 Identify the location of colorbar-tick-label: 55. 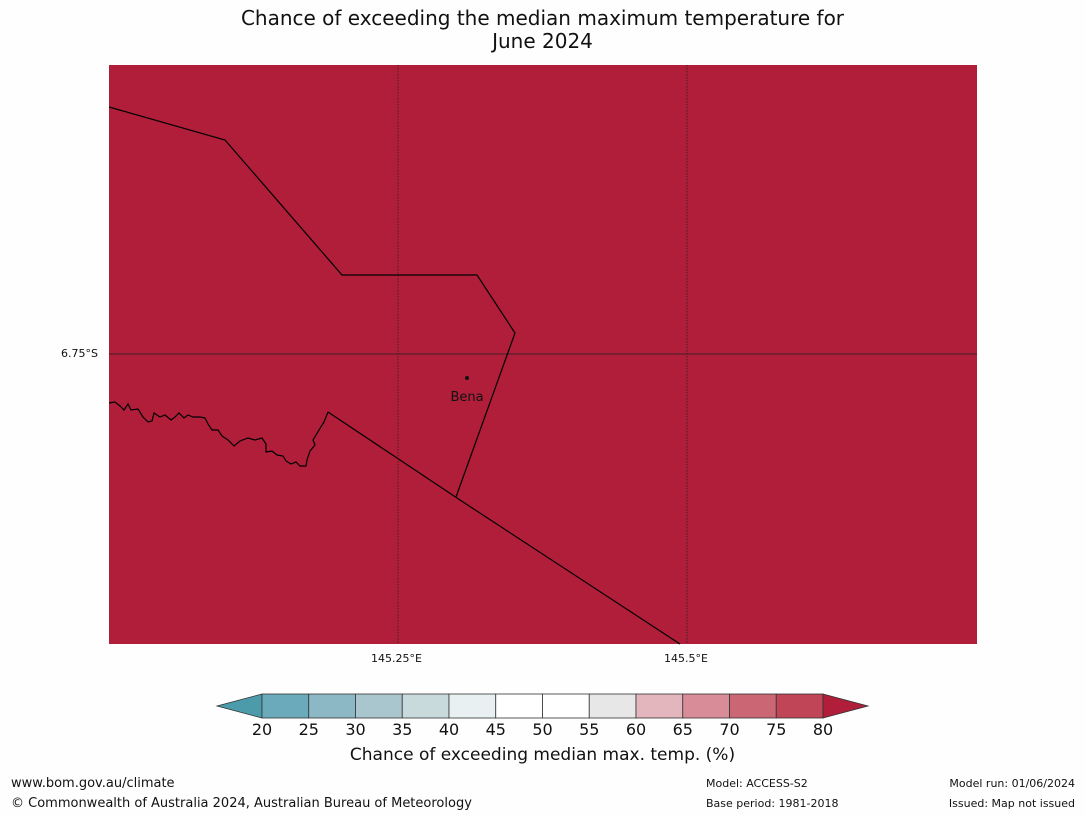
(589, 729).